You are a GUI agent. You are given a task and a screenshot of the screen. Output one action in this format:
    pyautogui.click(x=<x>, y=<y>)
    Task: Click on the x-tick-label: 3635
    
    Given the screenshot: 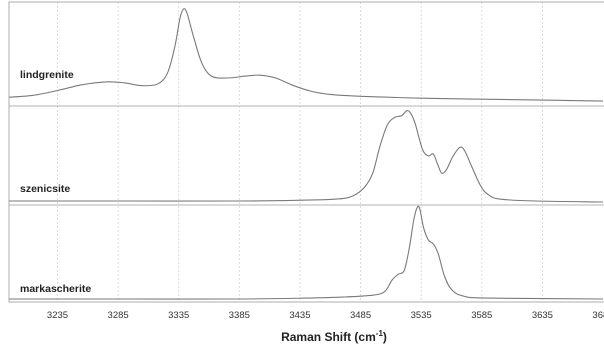 What is the action you would take?
    pyautogui.click(x=542, y=315)
    